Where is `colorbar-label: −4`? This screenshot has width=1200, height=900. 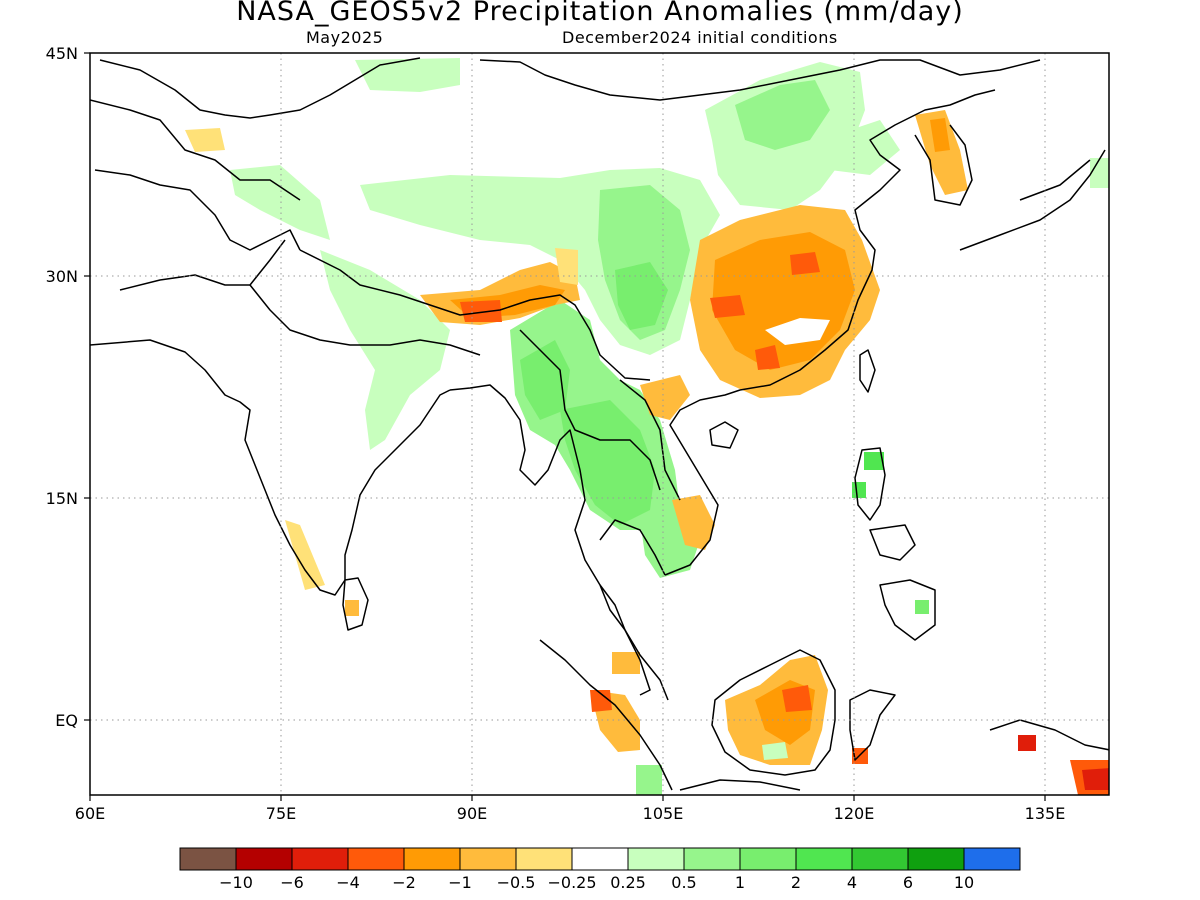
colorbar-label: −4 is located at coordinates (348, 882).